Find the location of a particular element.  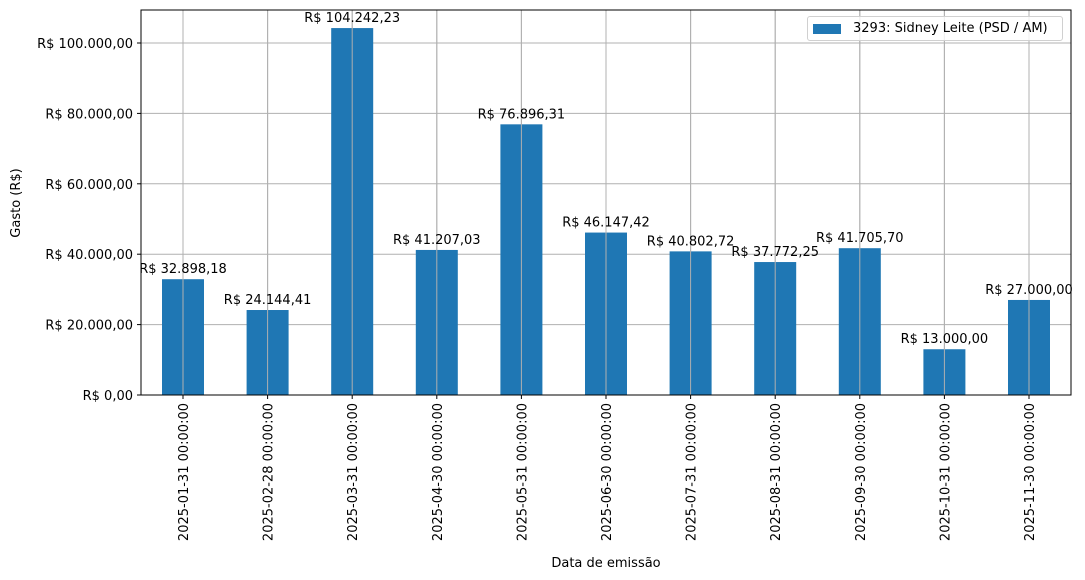

bar-value-label: R$ 27.000,00 is located at coordinates (1029, 290).